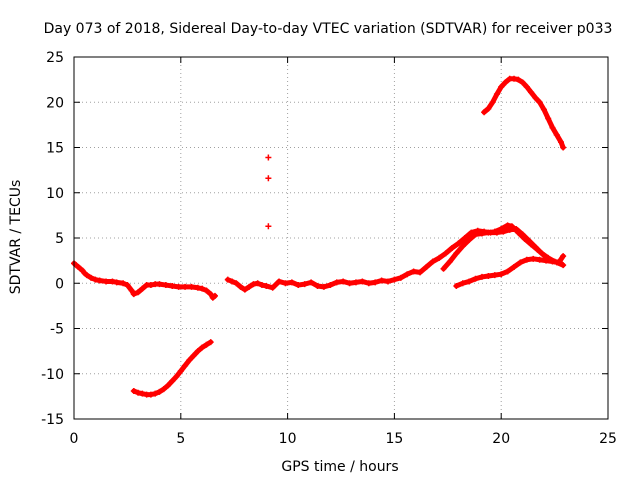  What do you see at coordinates (394, 439) in the screenshot?
I see `x-tick-label: 15` at bounding box center [394, 439].